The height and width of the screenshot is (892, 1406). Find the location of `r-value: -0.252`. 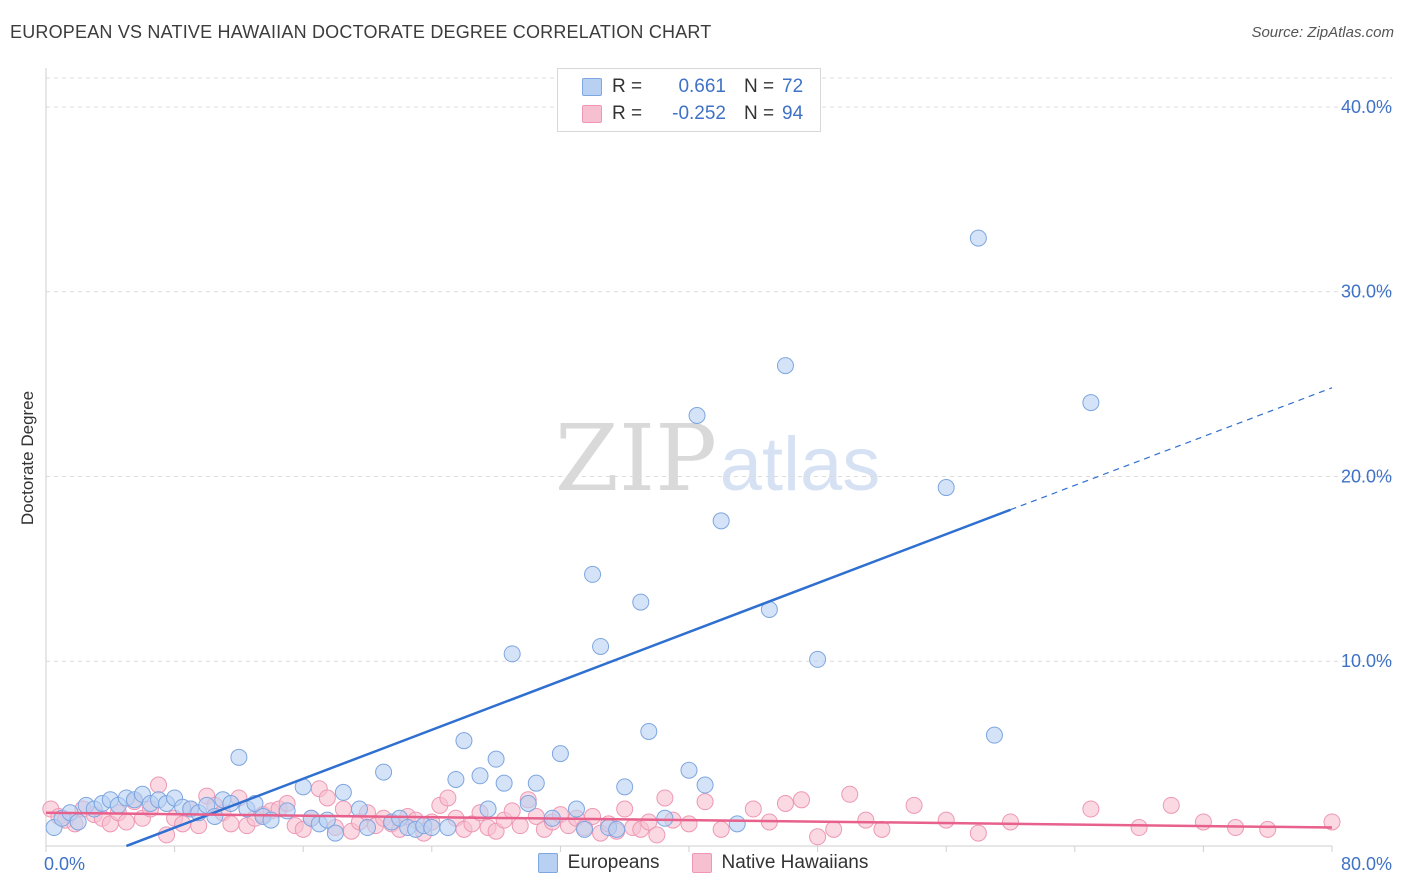

r-value: -0.252 is located at coordinates (699, 113).